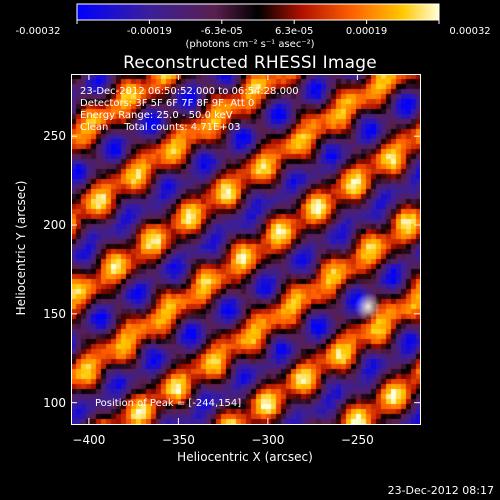 This screenshot has width=500, height=500. I want to click on timestamp: 23-Dec-2012 08:17, so click(440, 490).